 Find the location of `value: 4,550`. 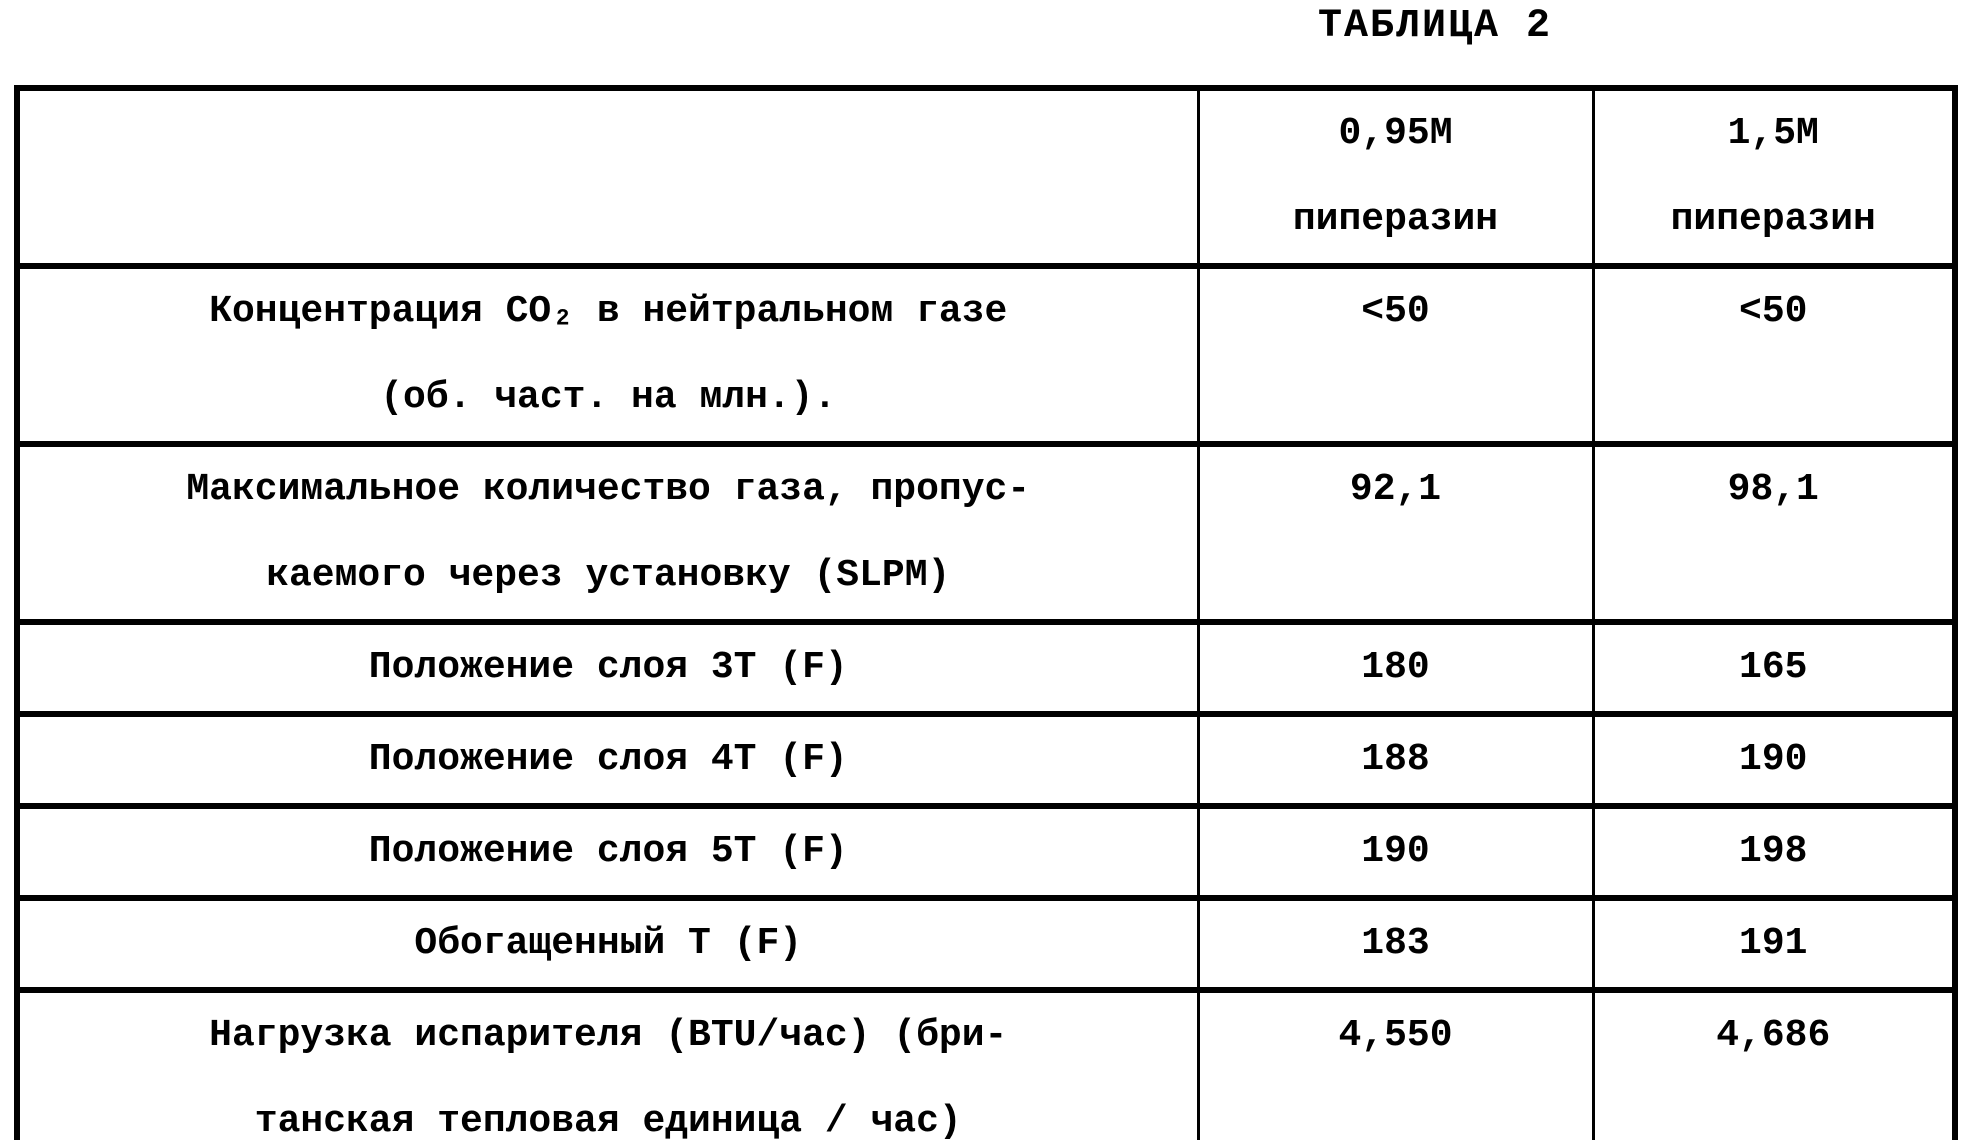

value: 4,550 is located at coordinates (1395, 1035).